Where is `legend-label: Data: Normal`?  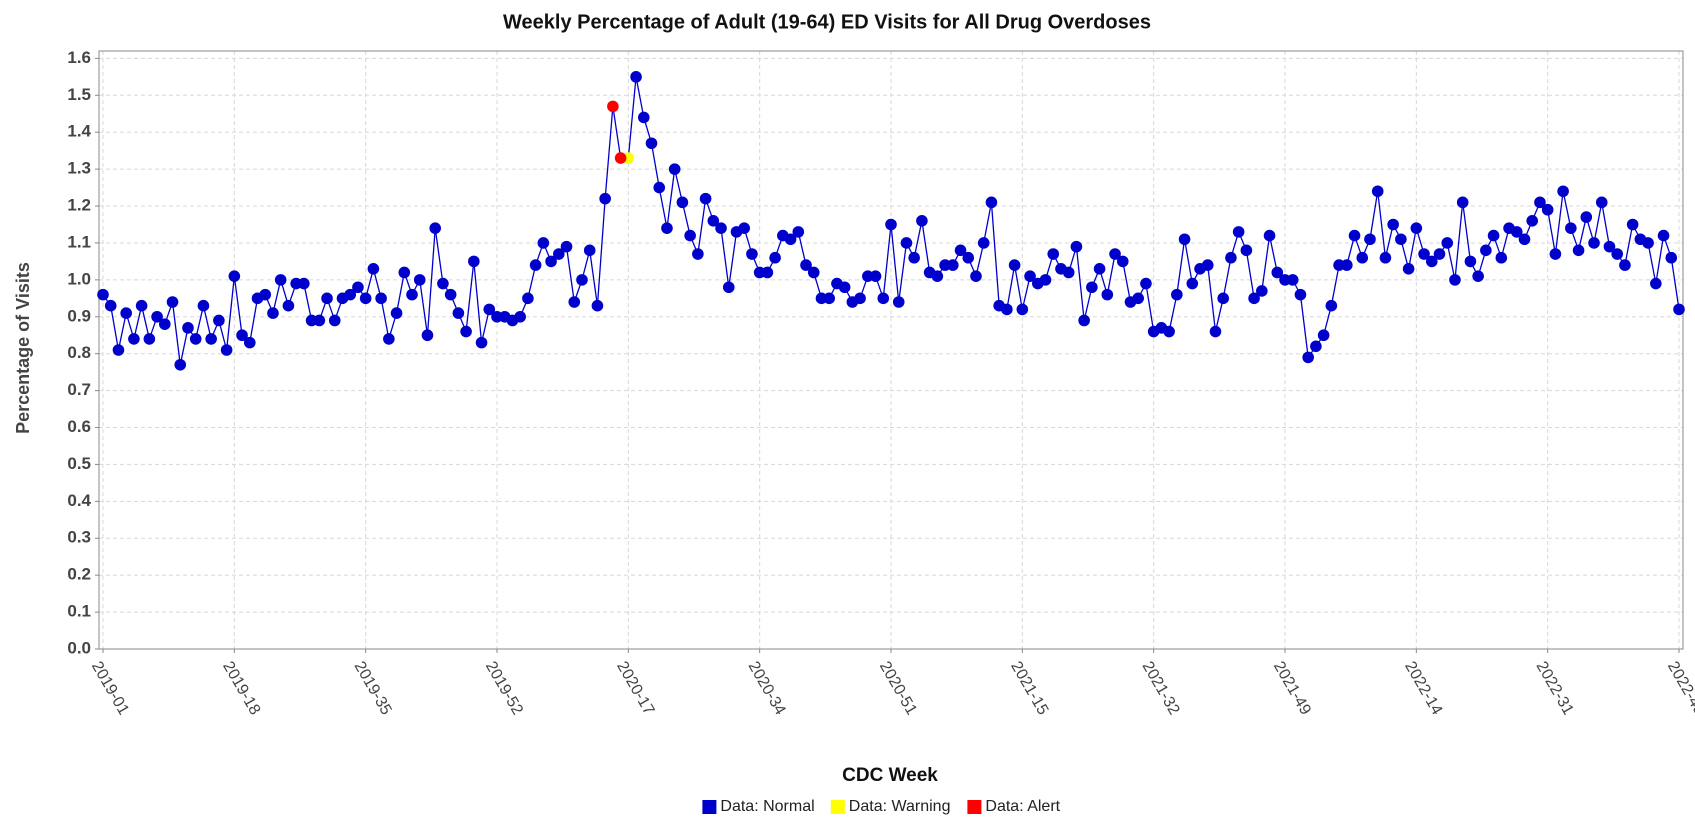 legend-label: Data: Normal is located at coordinates (767, 806).